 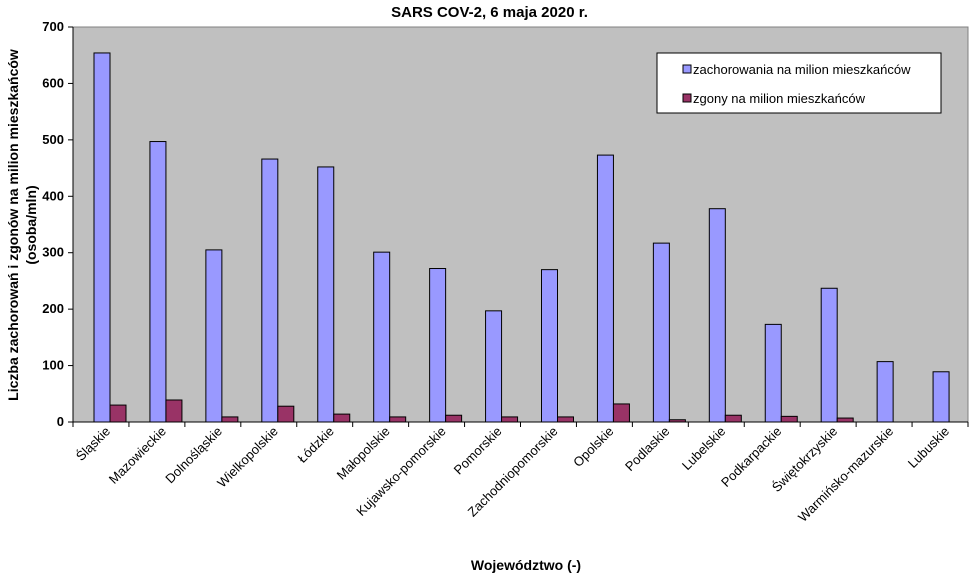 What do you see at coordinates (31, 224) in the screenshot?
I see `y-axis-title-line2: (osoba/mln)` at bounding box center [31, 224].